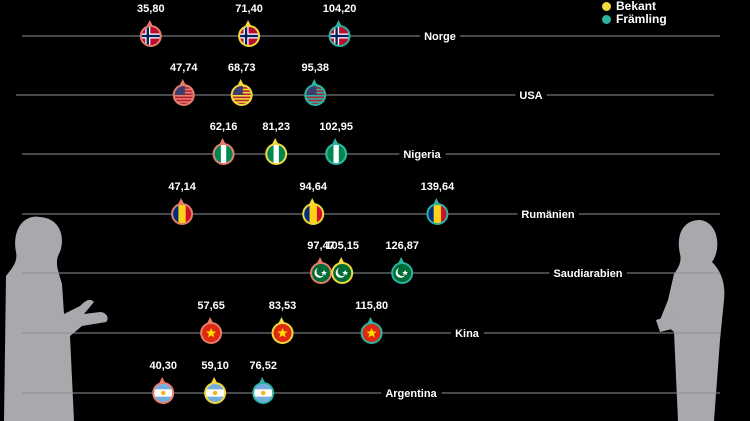 The width and height of the screenshot is (750, 421). What do you see at coordinates (336, 127) in the screenshot?
I see `value-label: 102,95` at bounding box center [336, 127].